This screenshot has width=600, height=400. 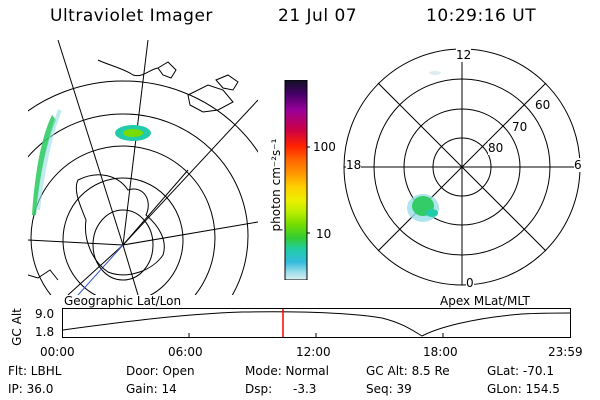 What do you see at coordinates (578, 165) in the screenshot?
I see `mlt-label-6: 6` at bounding box center [578, 165].